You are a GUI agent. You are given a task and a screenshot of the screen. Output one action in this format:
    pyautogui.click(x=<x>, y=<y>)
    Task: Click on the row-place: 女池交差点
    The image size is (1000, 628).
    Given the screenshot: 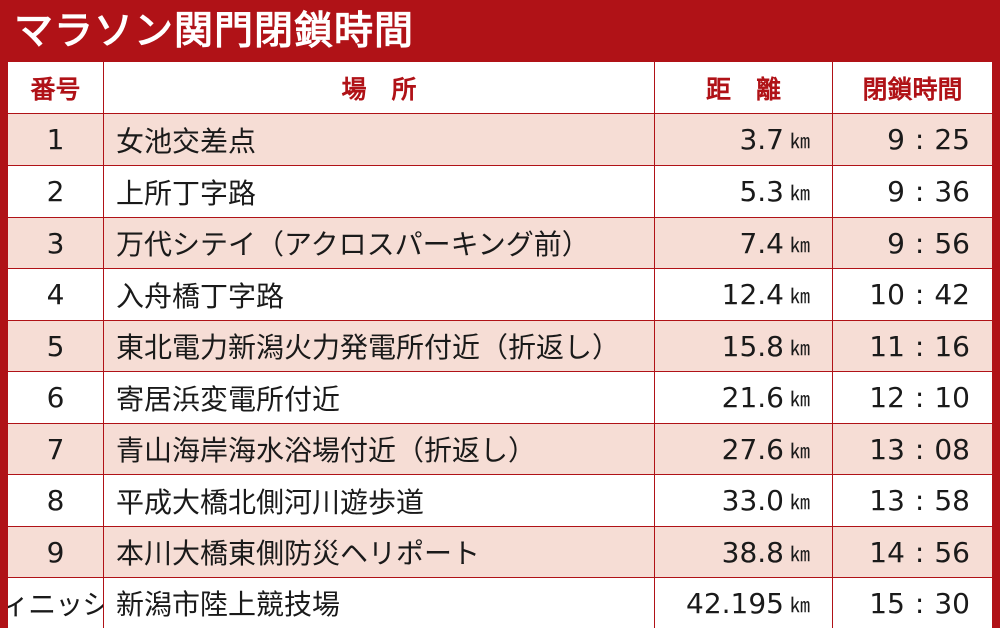 What is the action you would take?
    pyautogui.click(x=379, y=139)
    